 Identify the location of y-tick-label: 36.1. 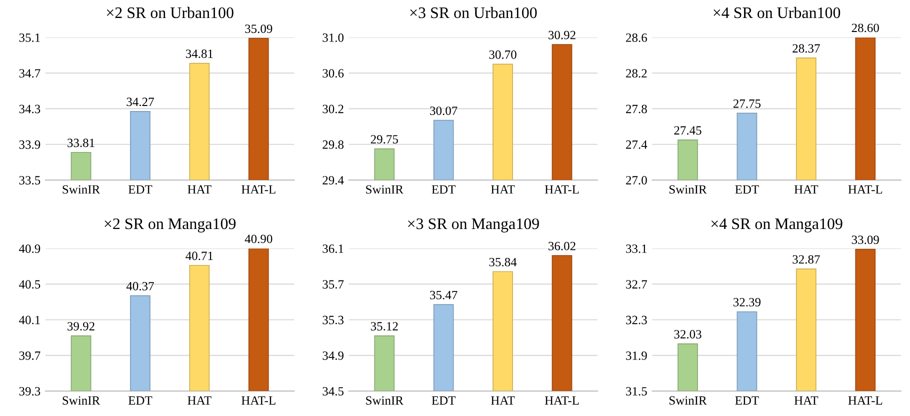
(333, 248).